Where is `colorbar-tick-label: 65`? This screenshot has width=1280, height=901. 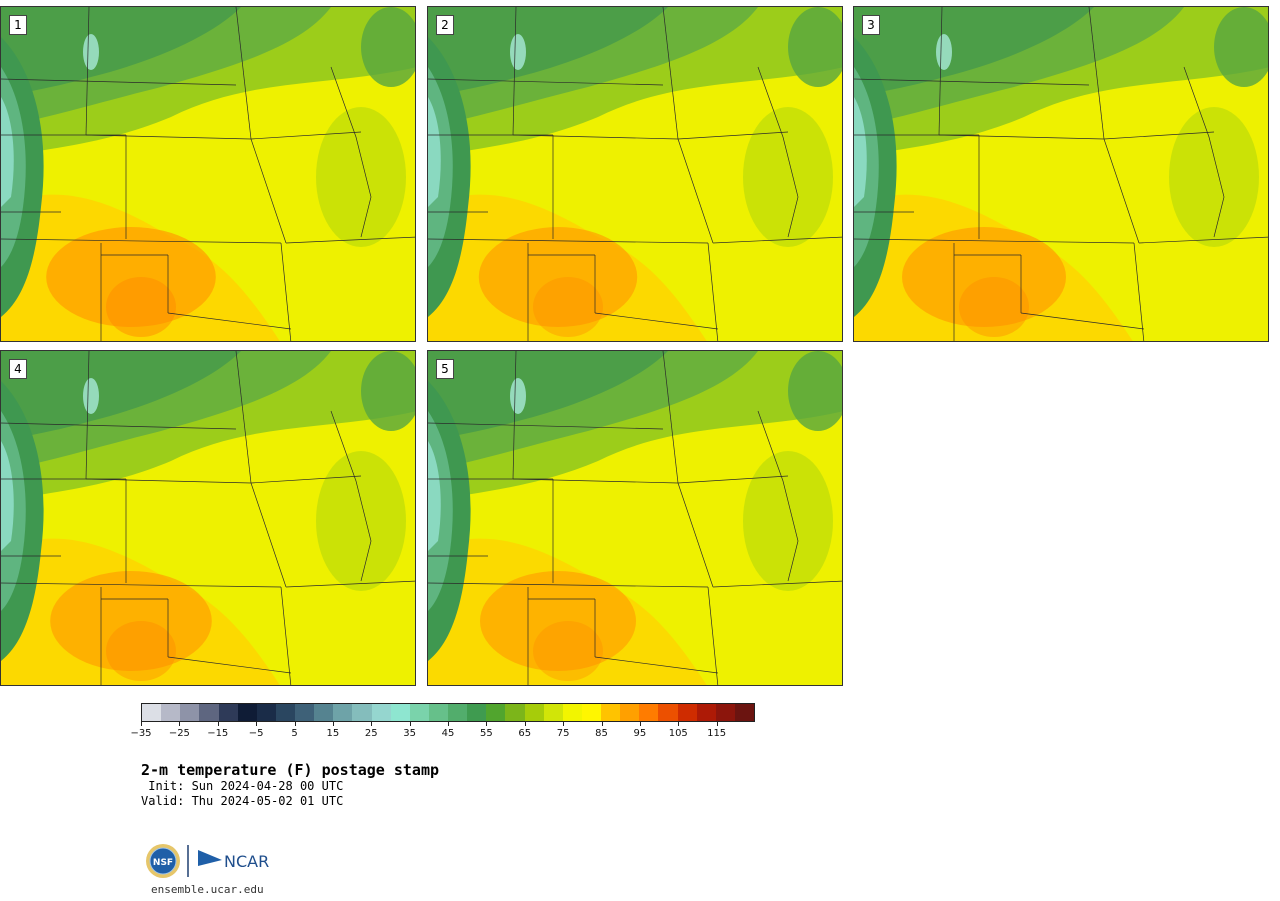 colorbar-tick-label: 65 is located at coordinates (525, 733).